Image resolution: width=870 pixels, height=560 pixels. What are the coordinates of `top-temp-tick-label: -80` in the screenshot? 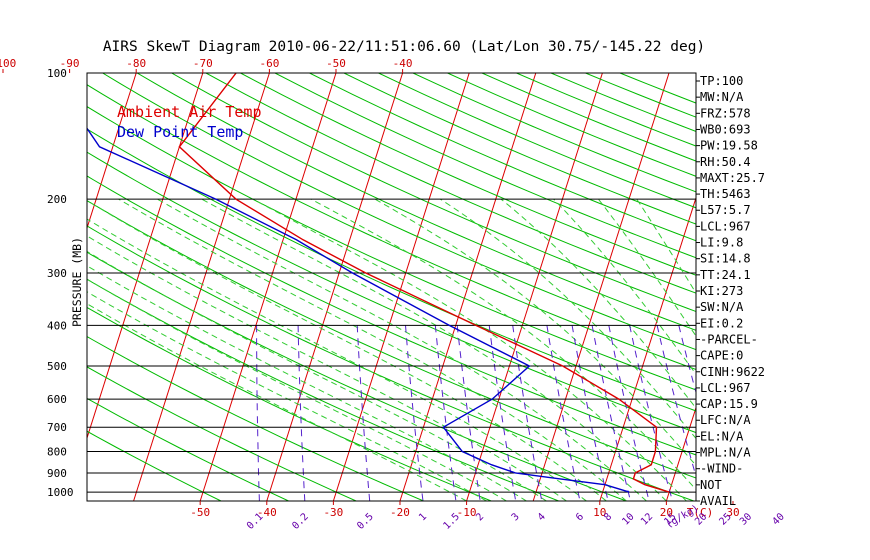 It's located at (136, 63).